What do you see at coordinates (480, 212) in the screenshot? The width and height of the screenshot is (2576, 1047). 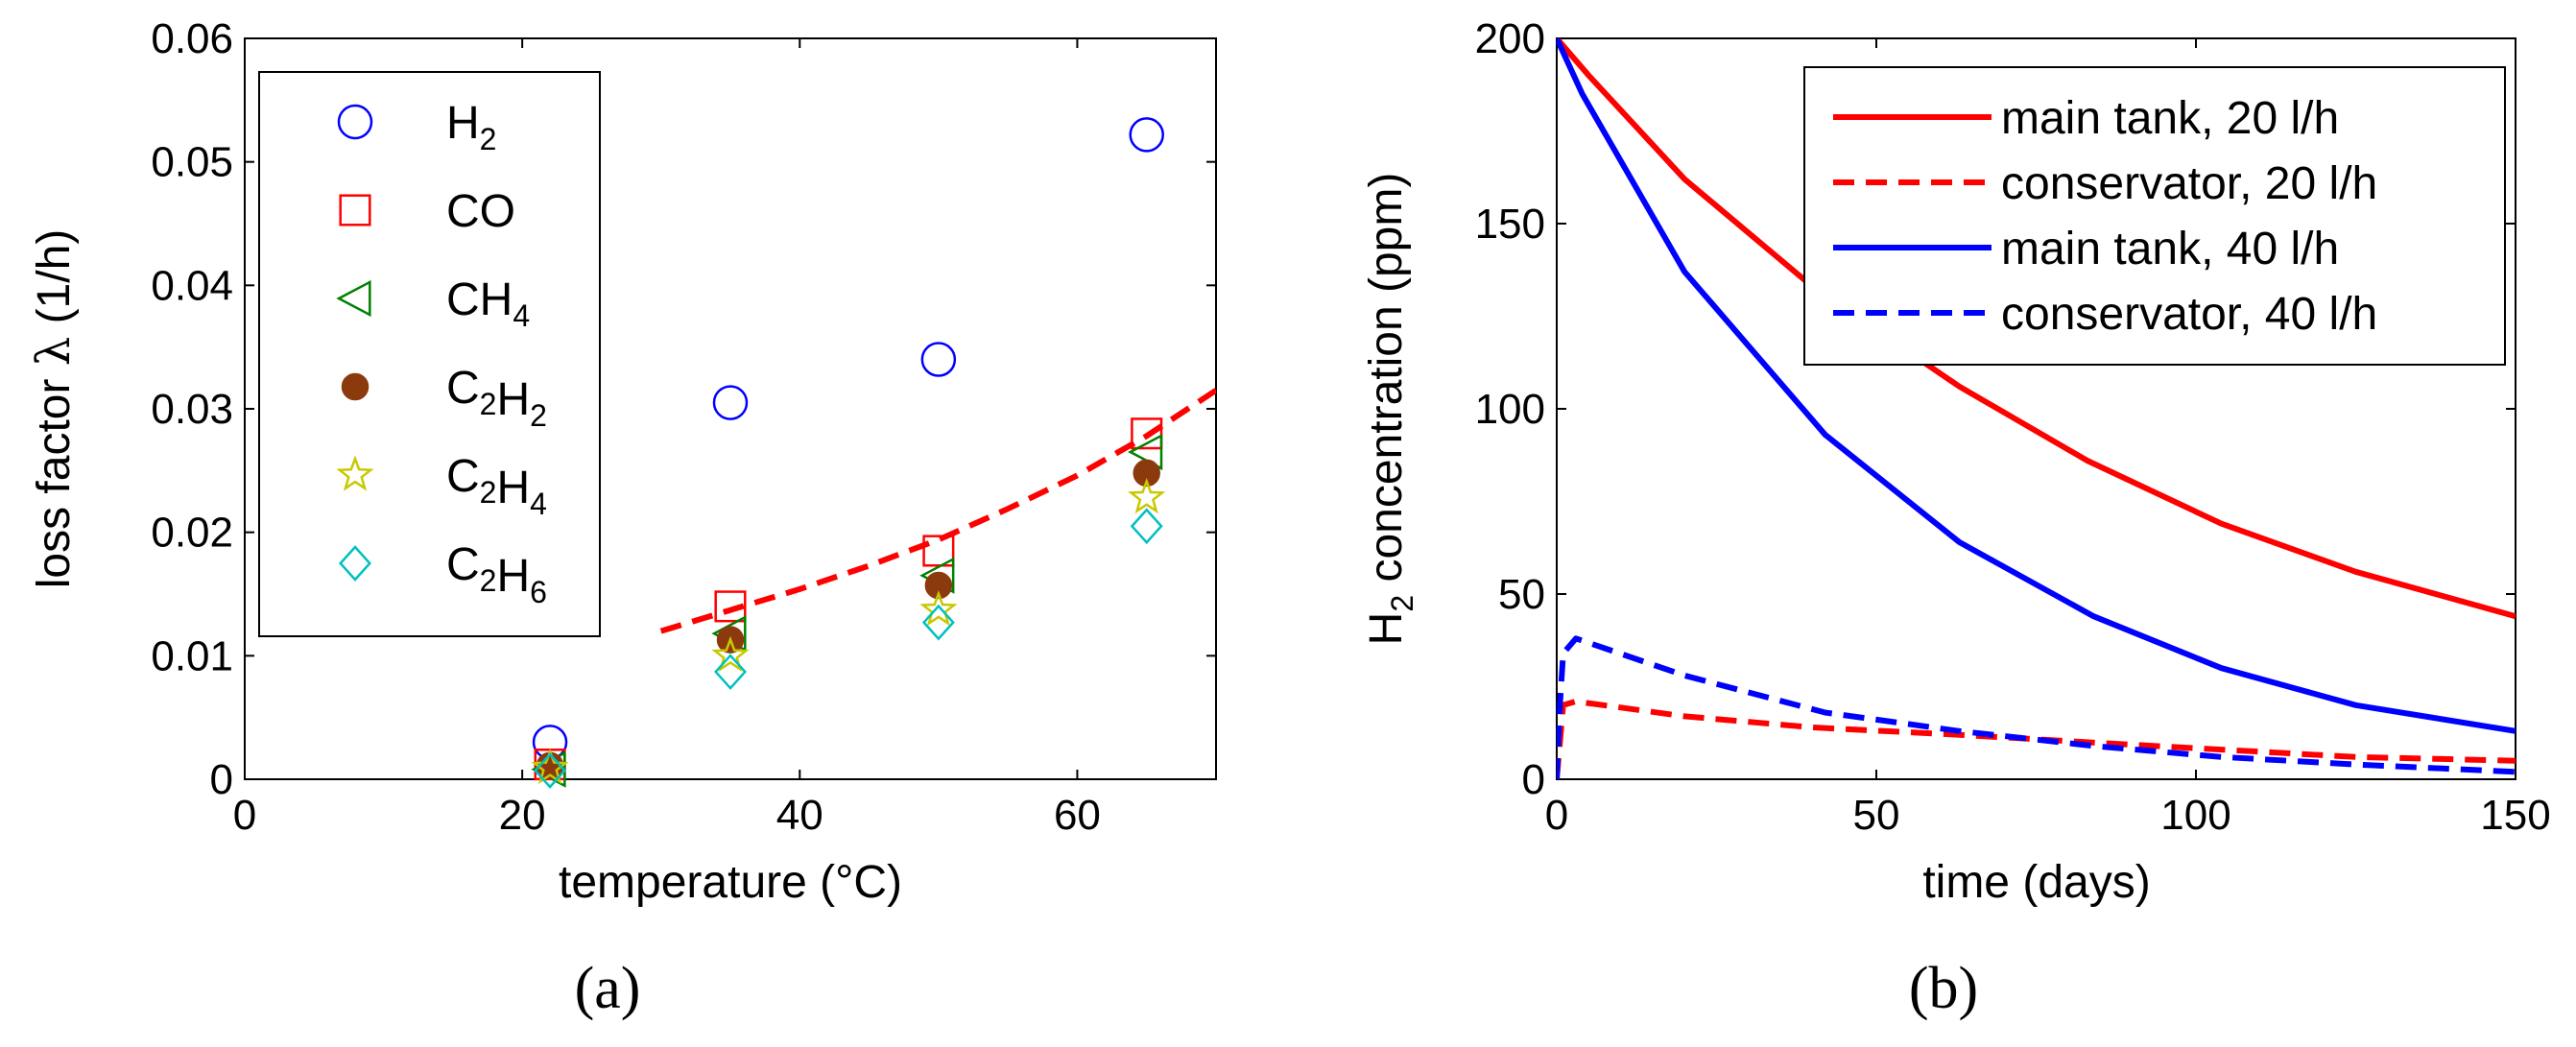 I see `legend-label-co: CO` at bounding box center [480, 212].